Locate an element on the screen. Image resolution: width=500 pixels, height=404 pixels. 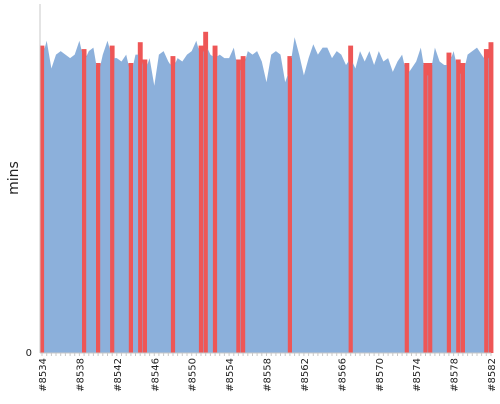
x-tick-label: #8546 is located at coordinates (155, 375).